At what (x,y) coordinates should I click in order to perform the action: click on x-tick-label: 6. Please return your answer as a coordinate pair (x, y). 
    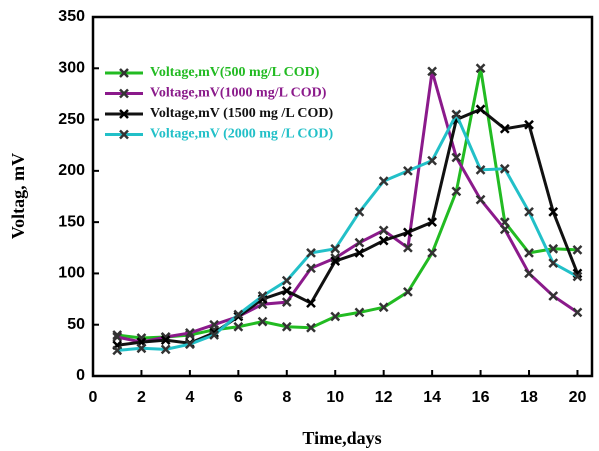
    Looking at the image, I should click on (238, 397).